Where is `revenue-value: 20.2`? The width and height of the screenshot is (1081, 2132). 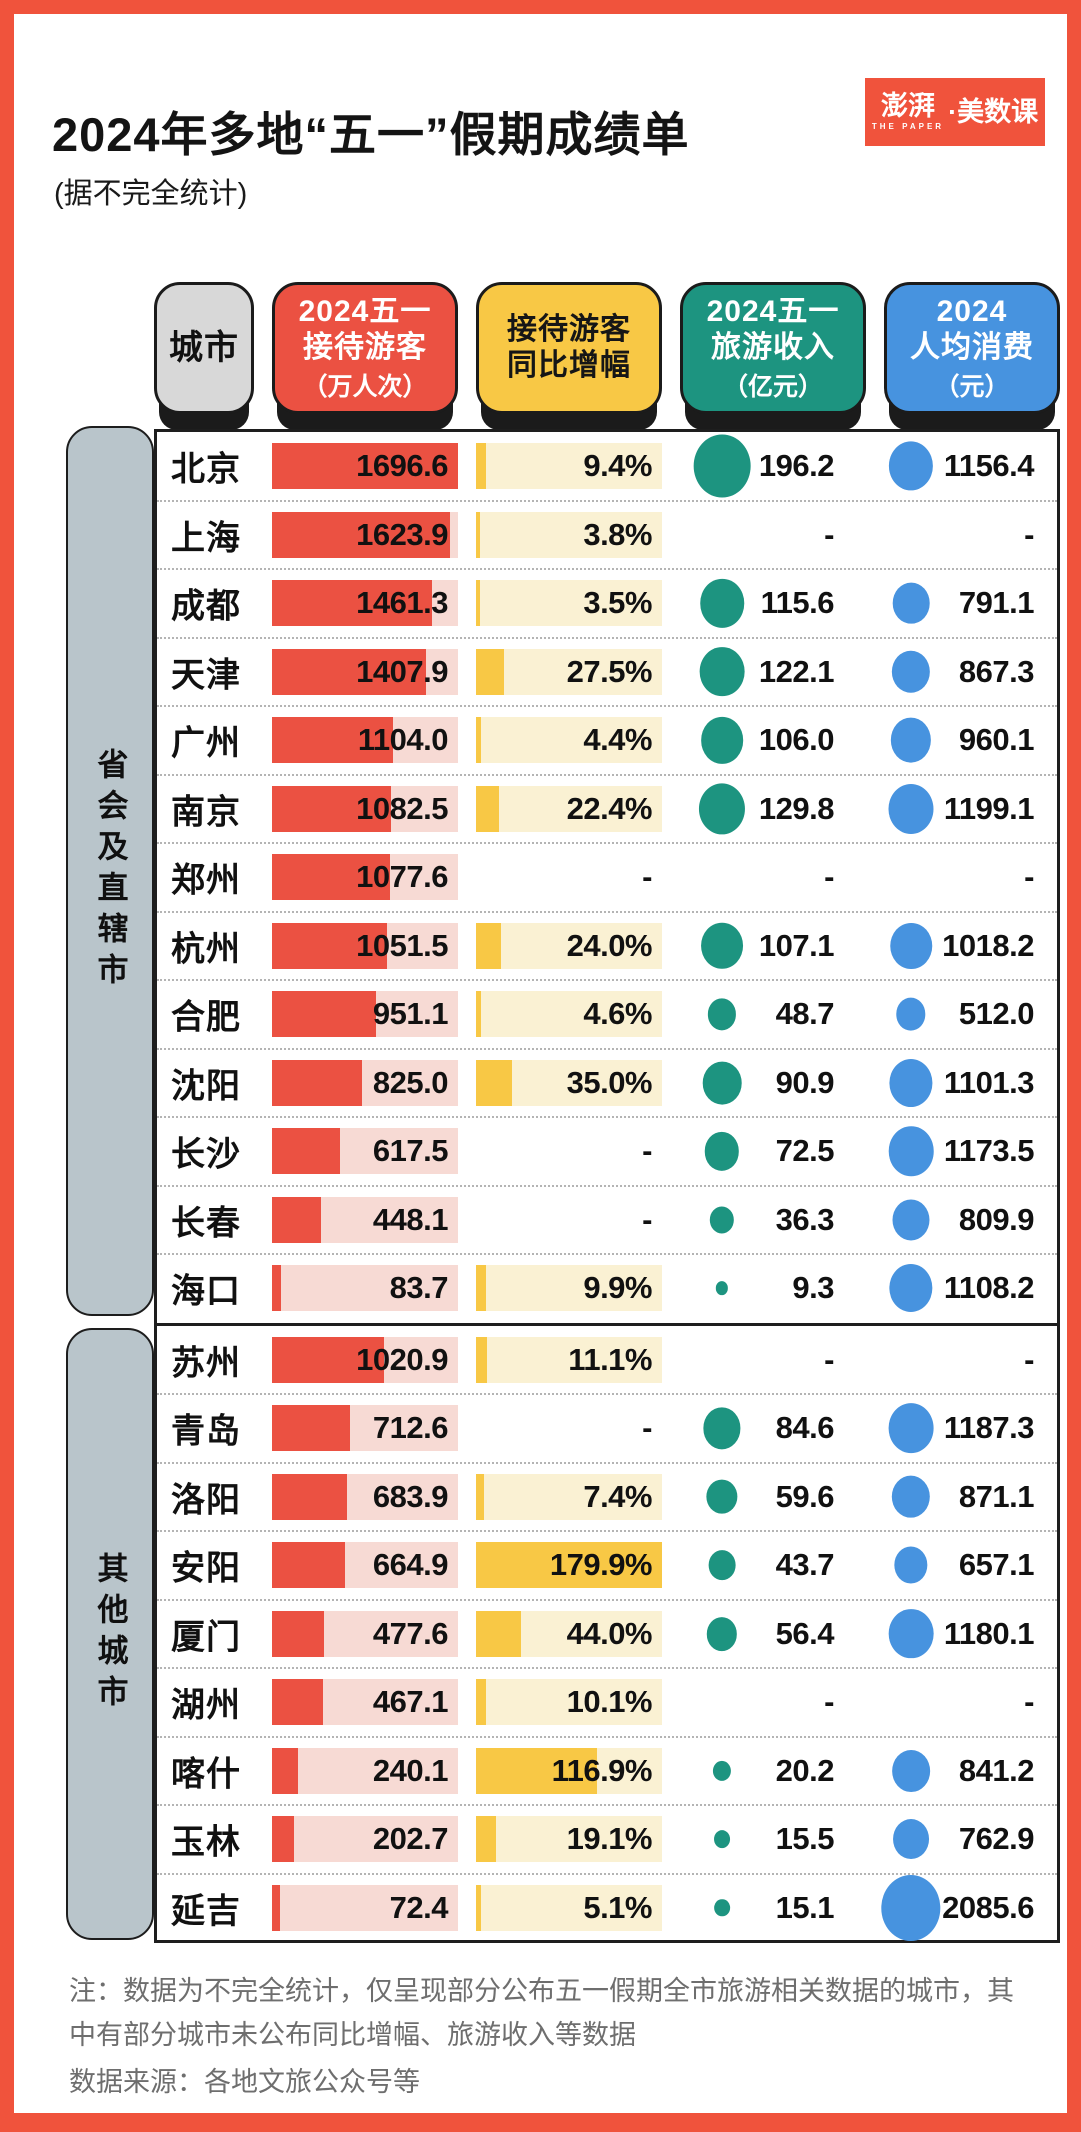
revenue-value: 20.2 is located at coordinates (805, 1770).